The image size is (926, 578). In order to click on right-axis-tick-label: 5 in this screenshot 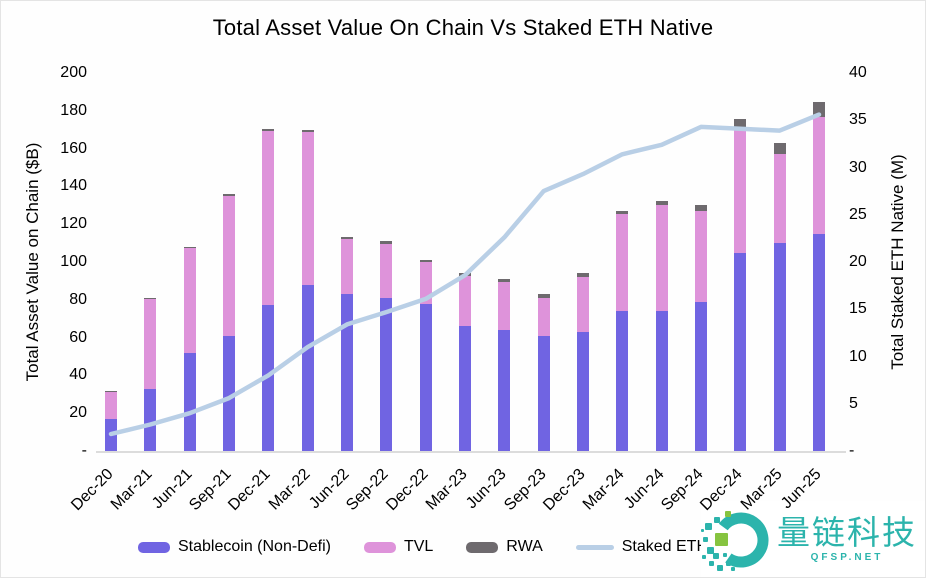, I will do `click(853, 403)`.